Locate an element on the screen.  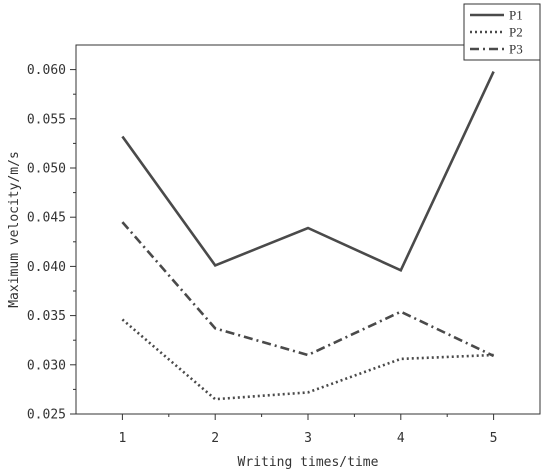
x-tick-label: 4 is located at coordinates (401, 438).